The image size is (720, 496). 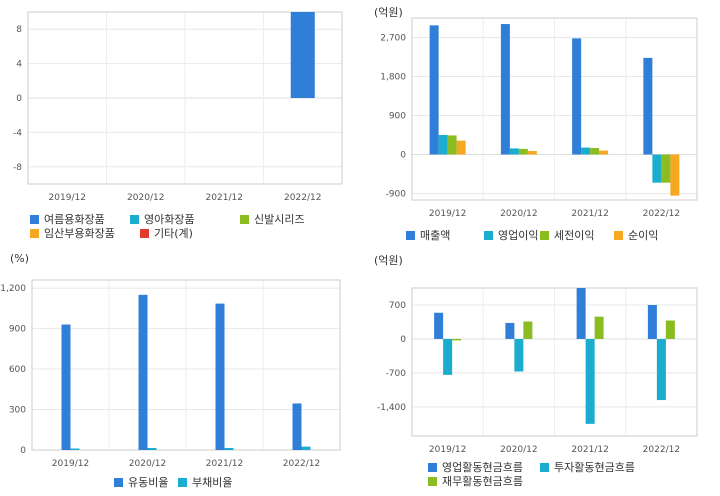 What do you see at coordinates (648, 106) in the screenshot?
I see `bar-매출액-2022/12` at bounding box center [648, 106].